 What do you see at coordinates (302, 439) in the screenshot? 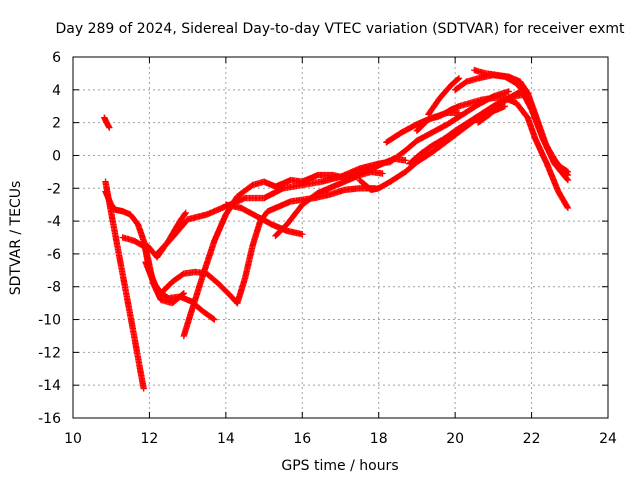
I see `x-tick-label: 16` at bounding box center [302, 439].